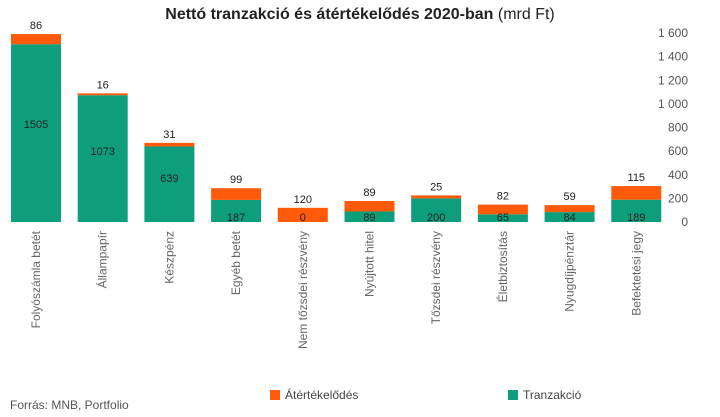 This screenshot has height=417, width=720. I want to click on x-tick-label: Folyószámla betét, so click(36, 279).